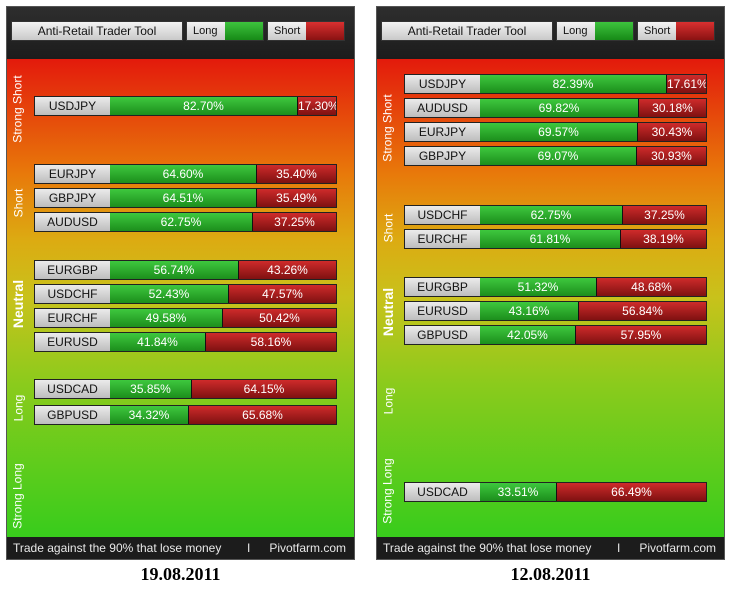 Image resolution: width=733 pixels, height=593 pixels. What do you see at coordinates (296, 198) in the screenshot?
I see `short-bar: 35.49%` at bounding box center [296, 198].